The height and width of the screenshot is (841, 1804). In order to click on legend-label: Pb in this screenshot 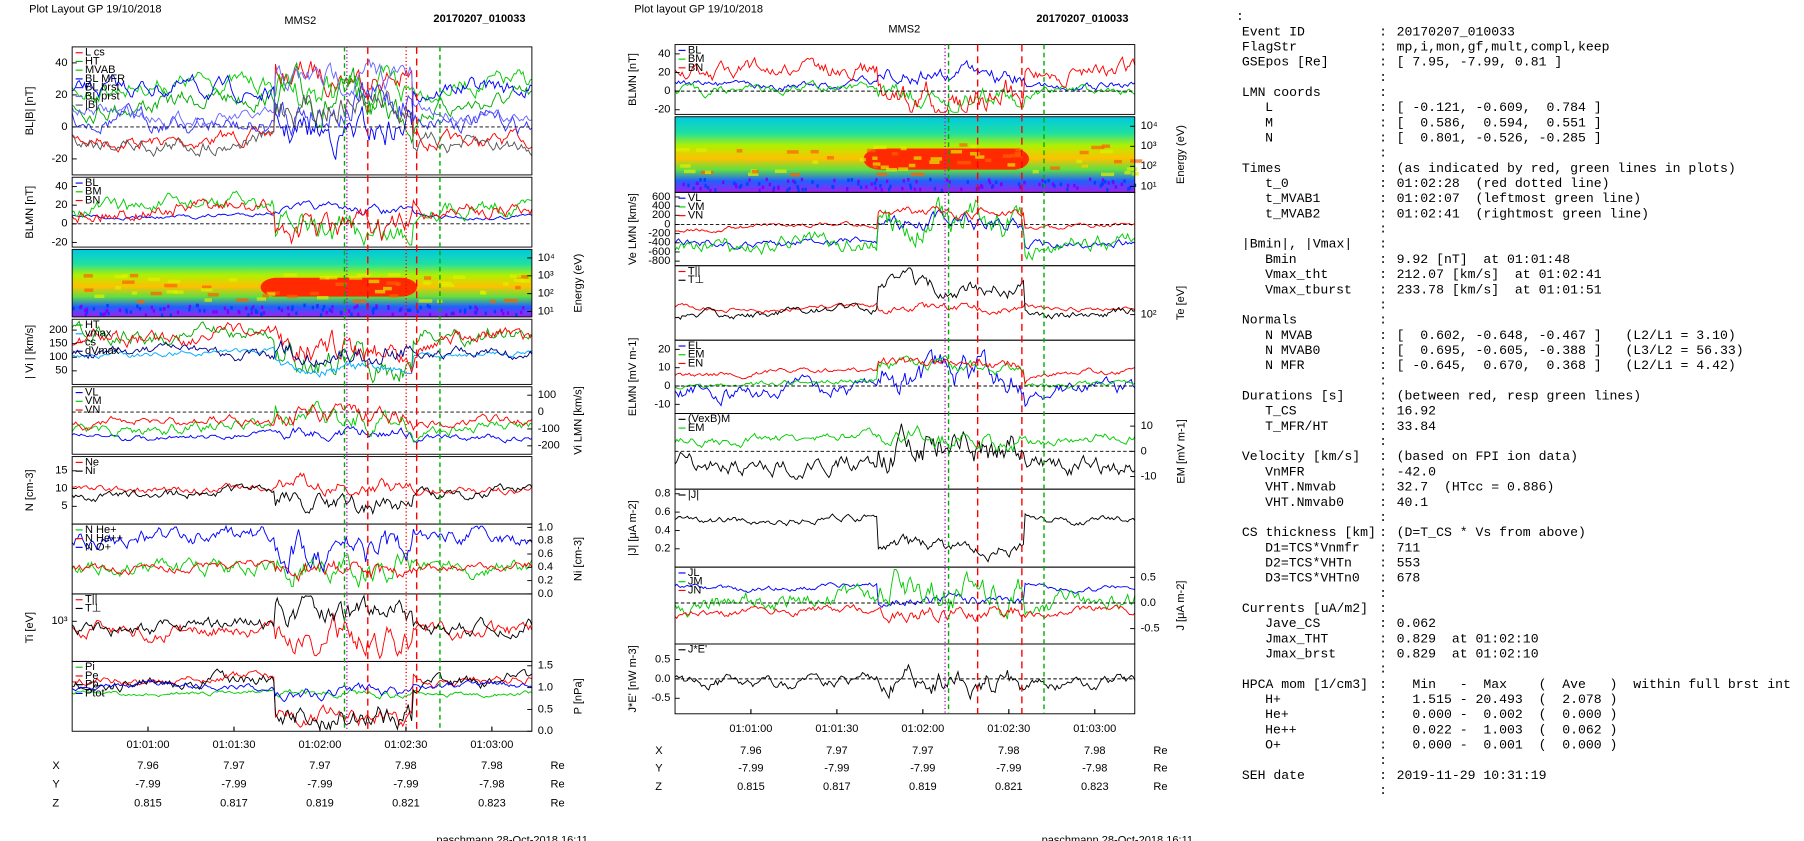, I will do `click(92, 685)`.